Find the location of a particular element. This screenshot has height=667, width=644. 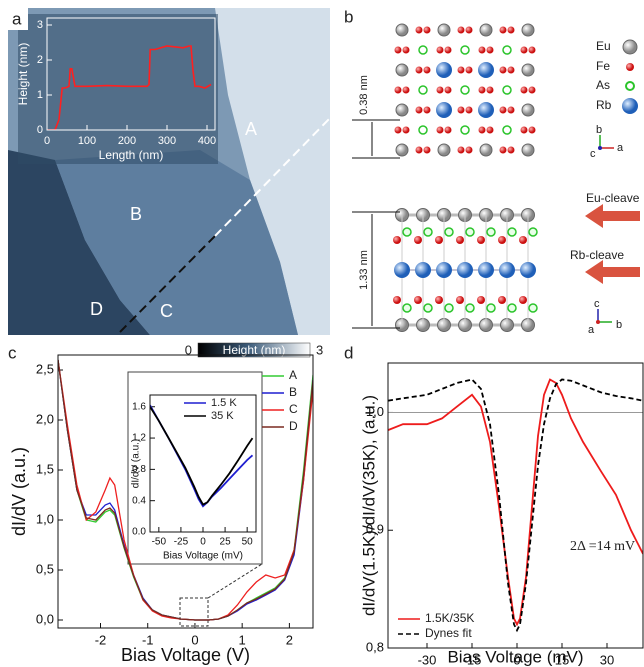

x-tick-label: 200 is located at coordinates (127, 141).